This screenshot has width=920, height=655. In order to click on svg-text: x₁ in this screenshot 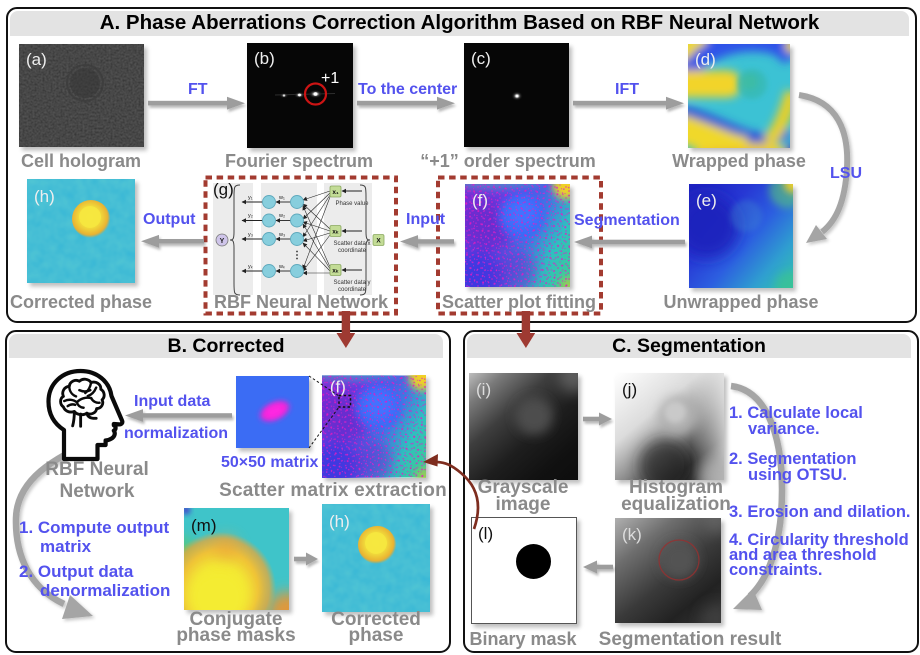, I will do `click(335, 192)`.